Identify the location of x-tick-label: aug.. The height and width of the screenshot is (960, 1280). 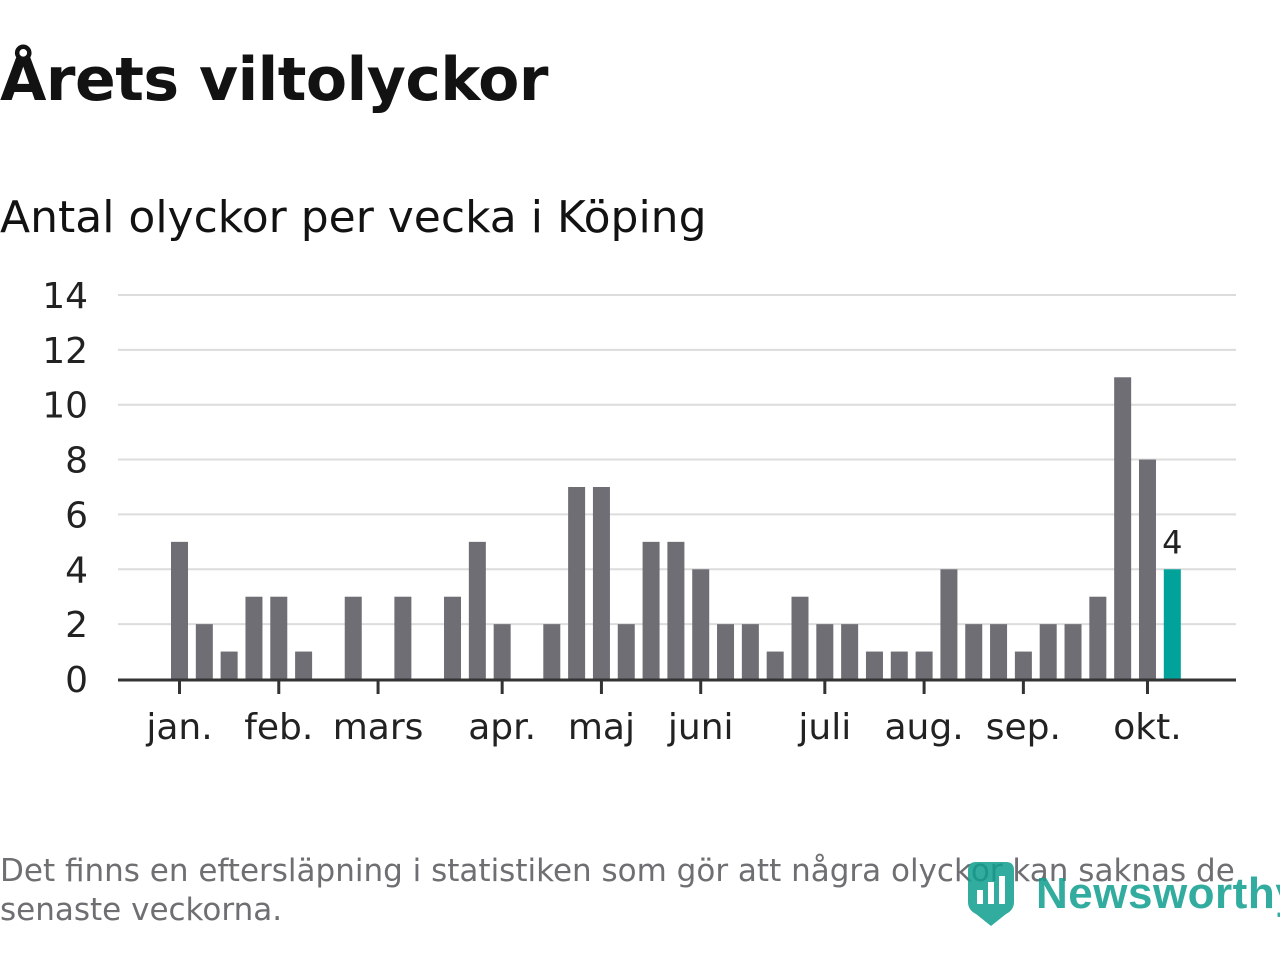
(924, 727).